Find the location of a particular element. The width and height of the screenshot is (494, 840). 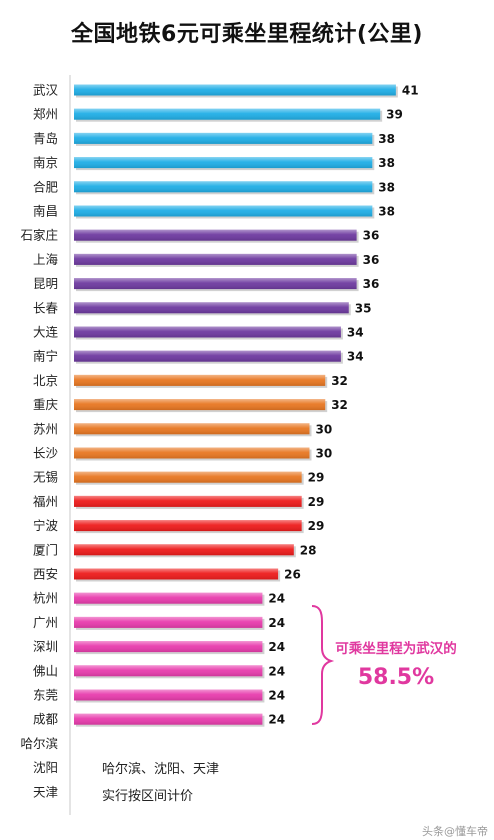

note-line1: 哈尔滨、沈阳、天津 is located at coordinates (160, 769).